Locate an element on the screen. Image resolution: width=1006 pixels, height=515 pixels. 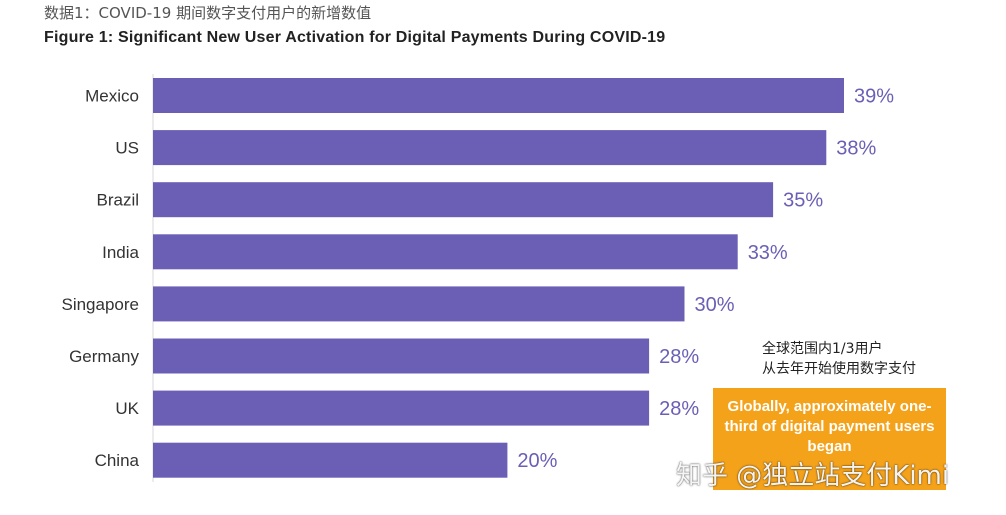
category-label-singapore: Singapore is located at coordinates (100, 304).